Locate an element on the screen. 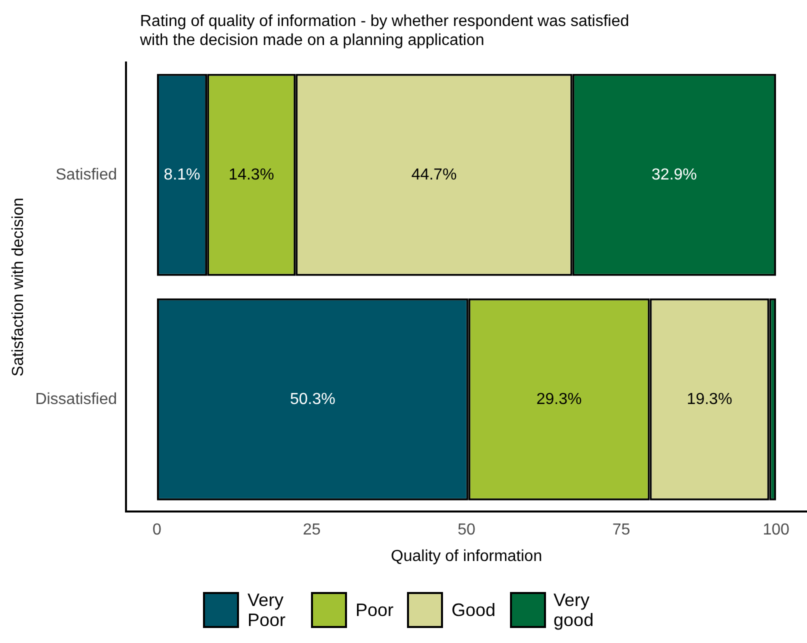 This screenshot has height=643, width=807. data-label: 19.3% is located at coordinates (709, 399).